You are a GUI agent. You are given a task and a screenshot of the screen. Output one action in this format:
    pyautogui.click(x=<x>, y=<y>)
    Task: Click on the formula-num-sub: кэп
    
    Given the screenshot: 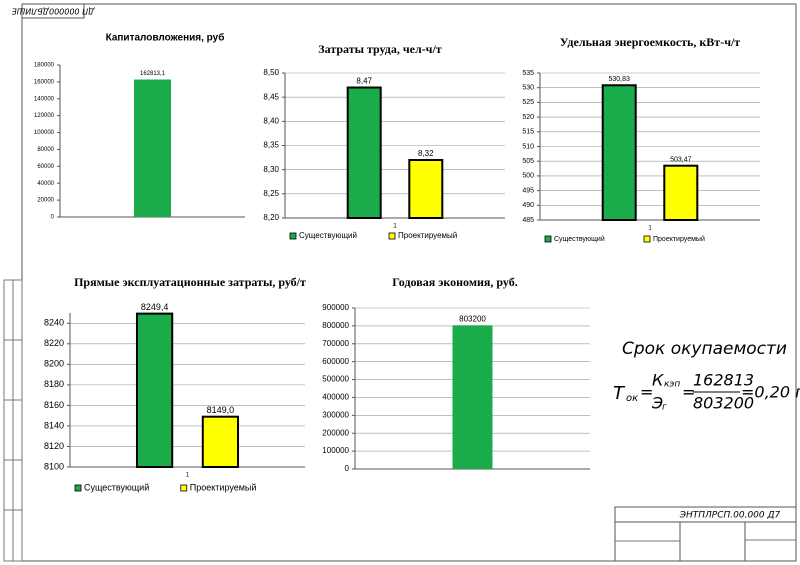 What is the action you would take?
    pyautogui.click(x=672, y=385)
    